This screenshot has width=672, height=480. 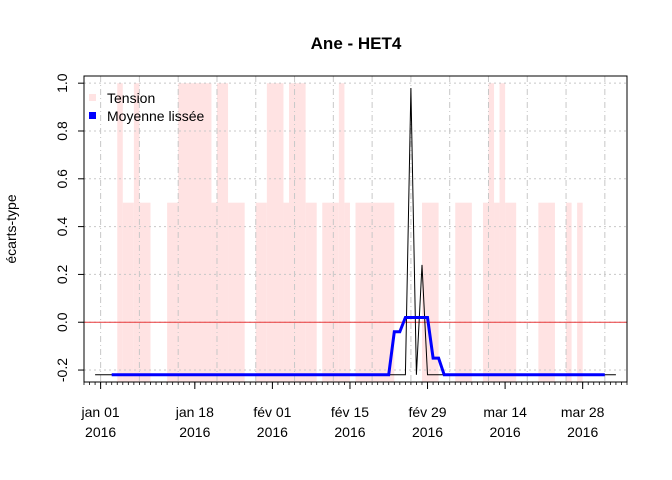 What do you see at coordinates (62, 83) in the screenshot?
I see `y-tick-label: 1.0` at bounding box center [62, 83].